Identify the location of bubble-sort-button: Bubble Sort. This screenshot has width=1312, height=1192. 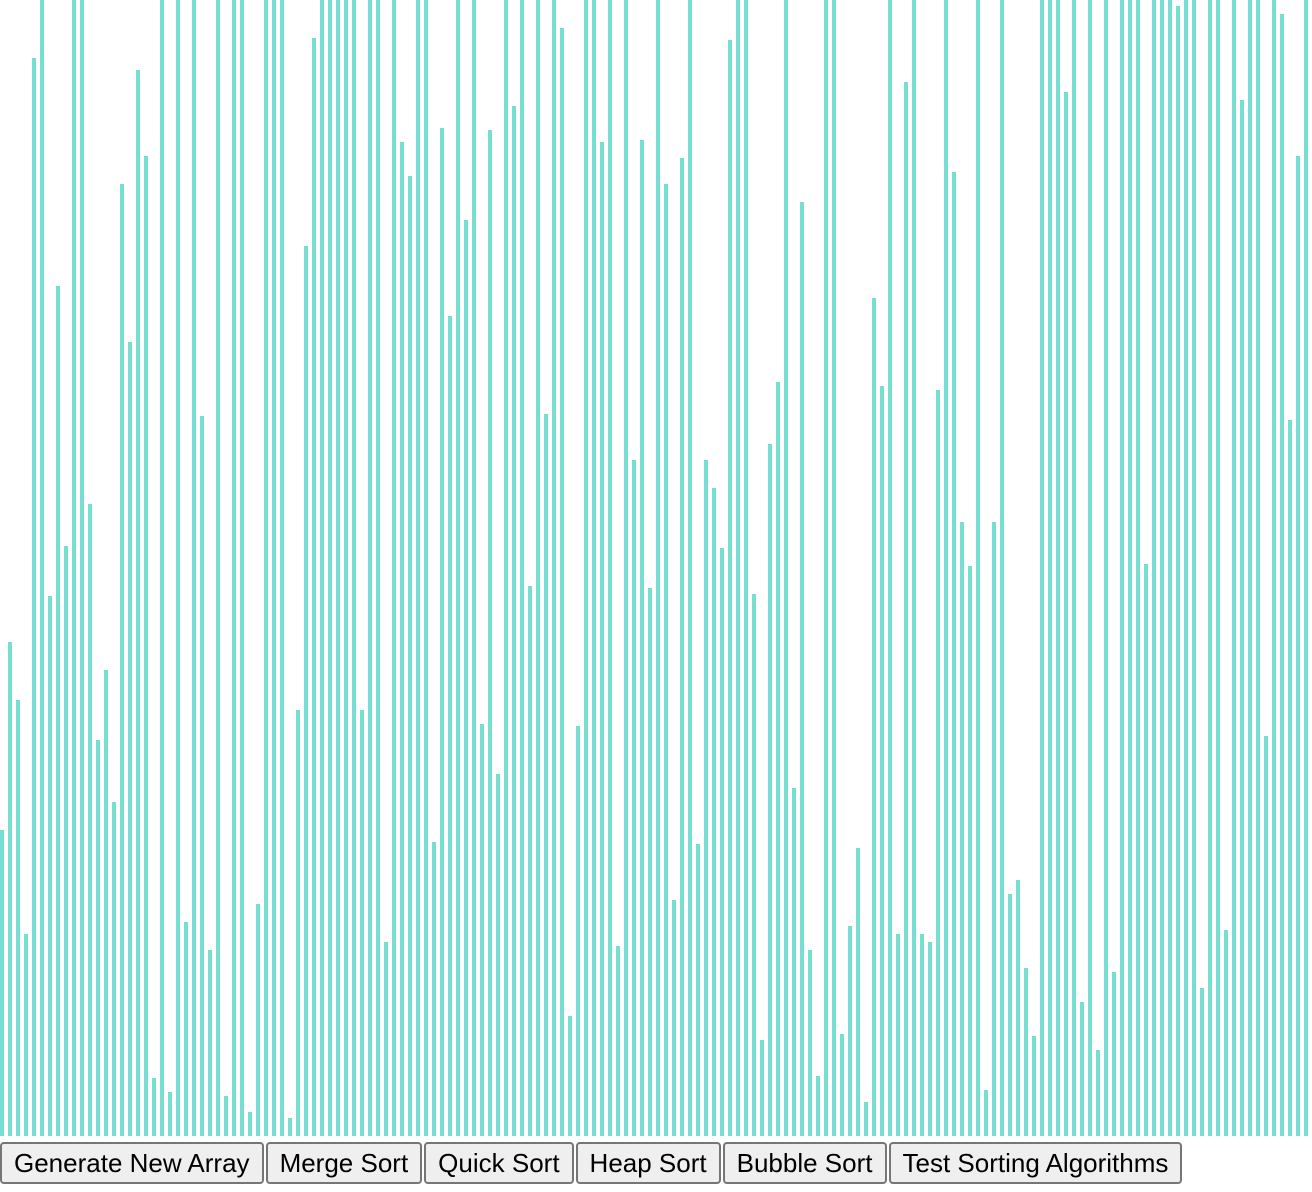
(804, 1163).